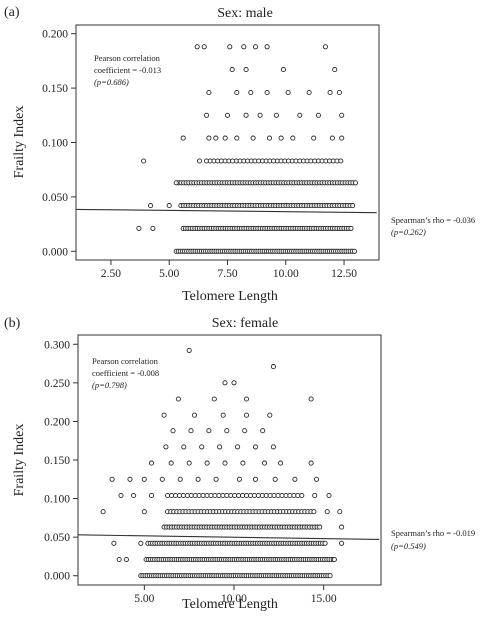  Describe the element at coordinates (19, 460) in the screenshot. I see `y-axis-label-female: Frailty Index` at that location.